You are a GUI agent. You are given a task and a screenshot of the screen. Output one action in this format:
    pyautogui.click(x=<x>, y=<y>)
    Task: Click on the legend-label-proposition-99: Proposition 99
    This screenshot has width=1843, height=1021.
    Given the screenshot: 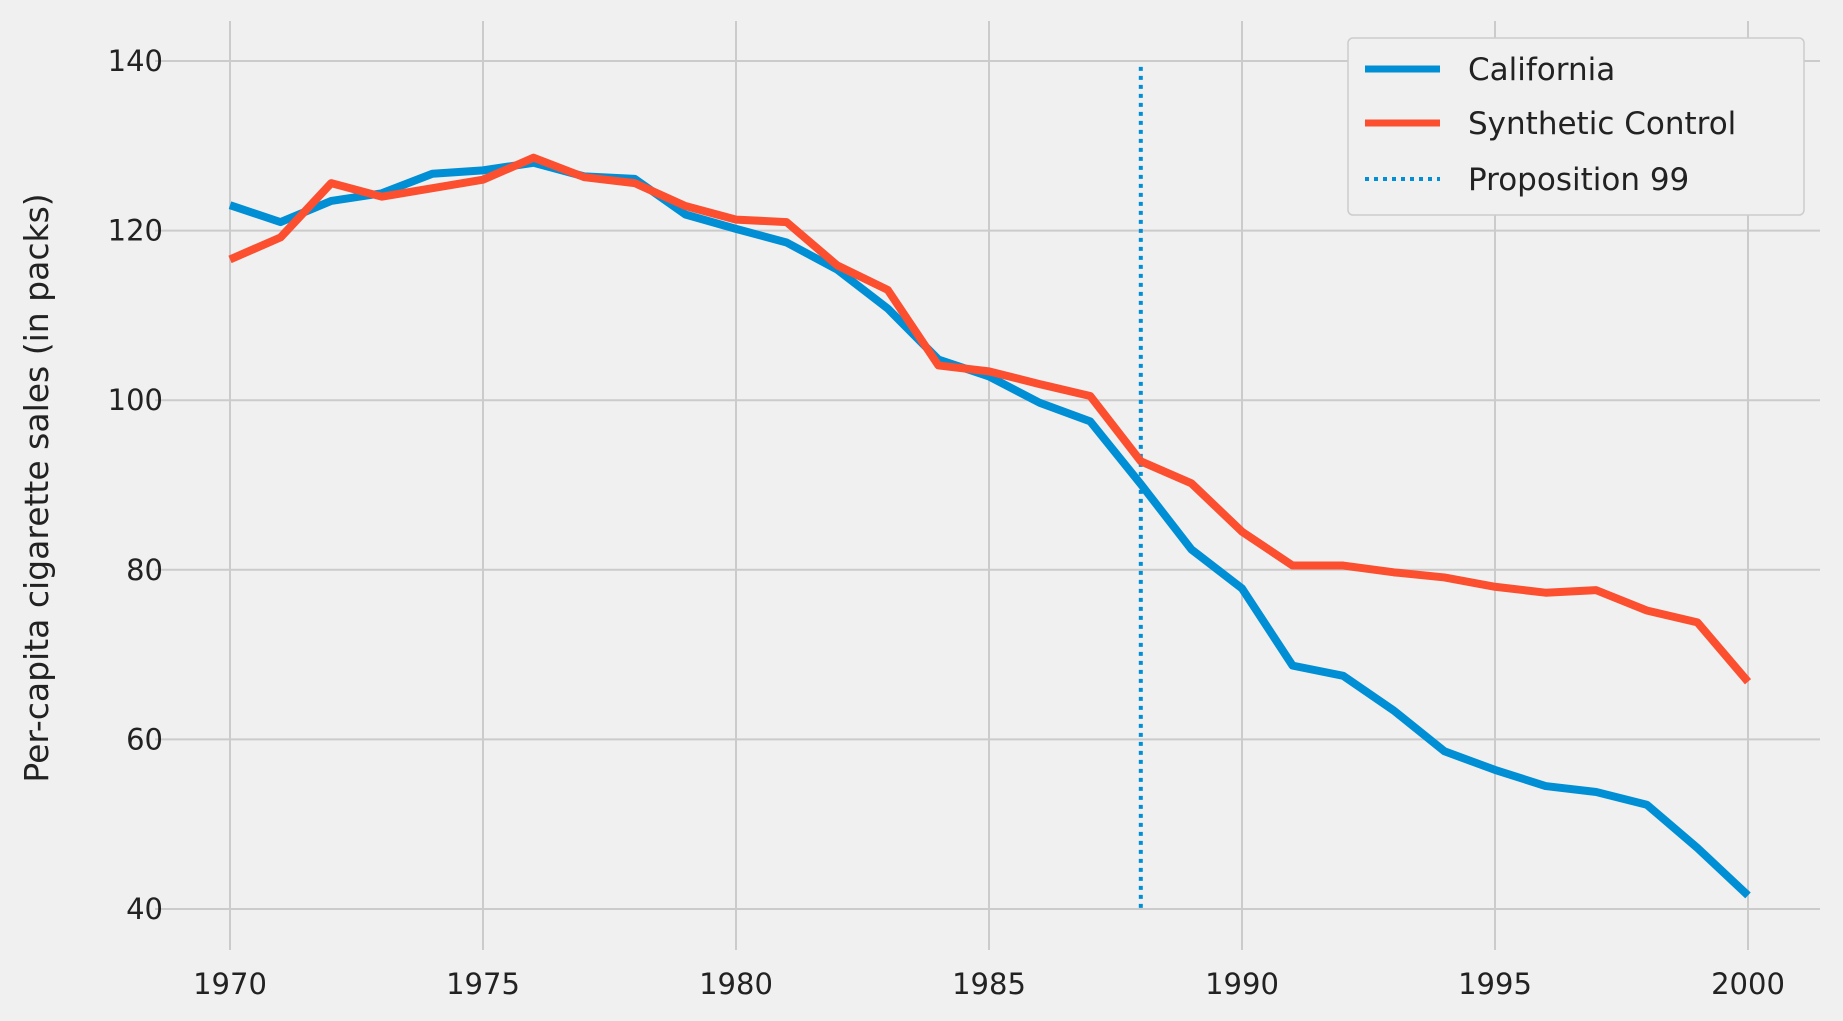 What is the action you would take?
    pyautogui.click(x=1578, y=180)
    